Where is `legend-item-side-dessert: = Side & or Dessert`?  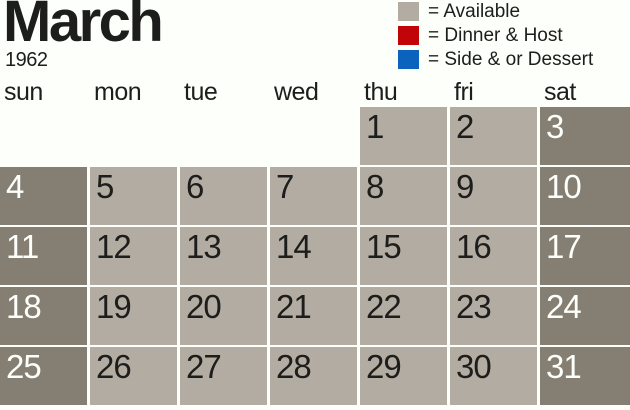 legend-item-side-dessert: = Side & or Dessert is located at coordinates (495, 59).